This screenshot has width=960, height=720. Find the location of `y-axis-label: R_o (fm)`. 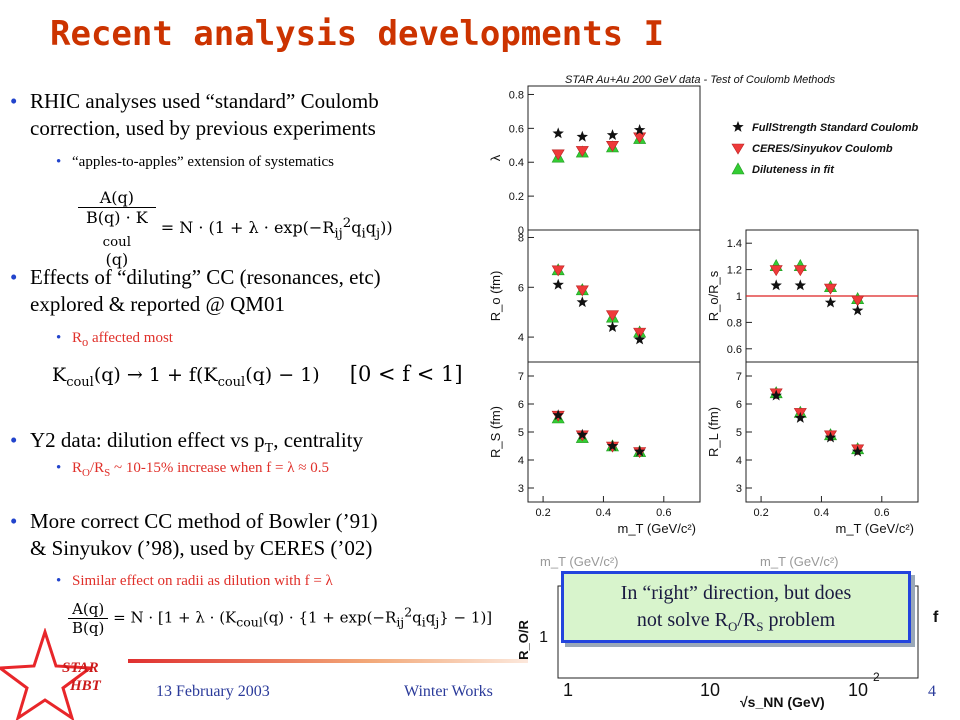

y-axis-label: R_o (fm) is located at coordinates (495, 296).